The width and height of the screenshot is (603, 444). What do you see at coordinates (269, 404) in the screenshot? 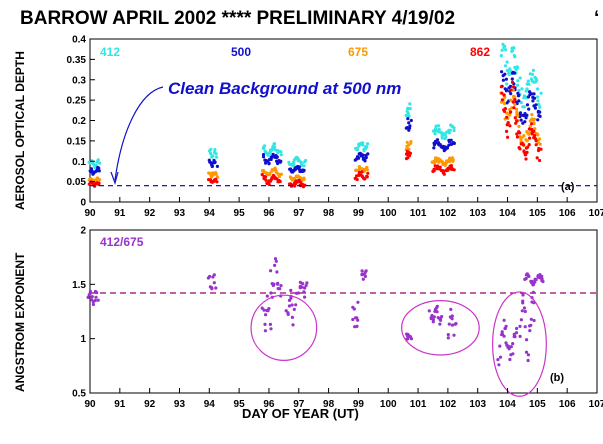
I see `angstrom-x-tick-label: 96` at bounding box center [269, 404].